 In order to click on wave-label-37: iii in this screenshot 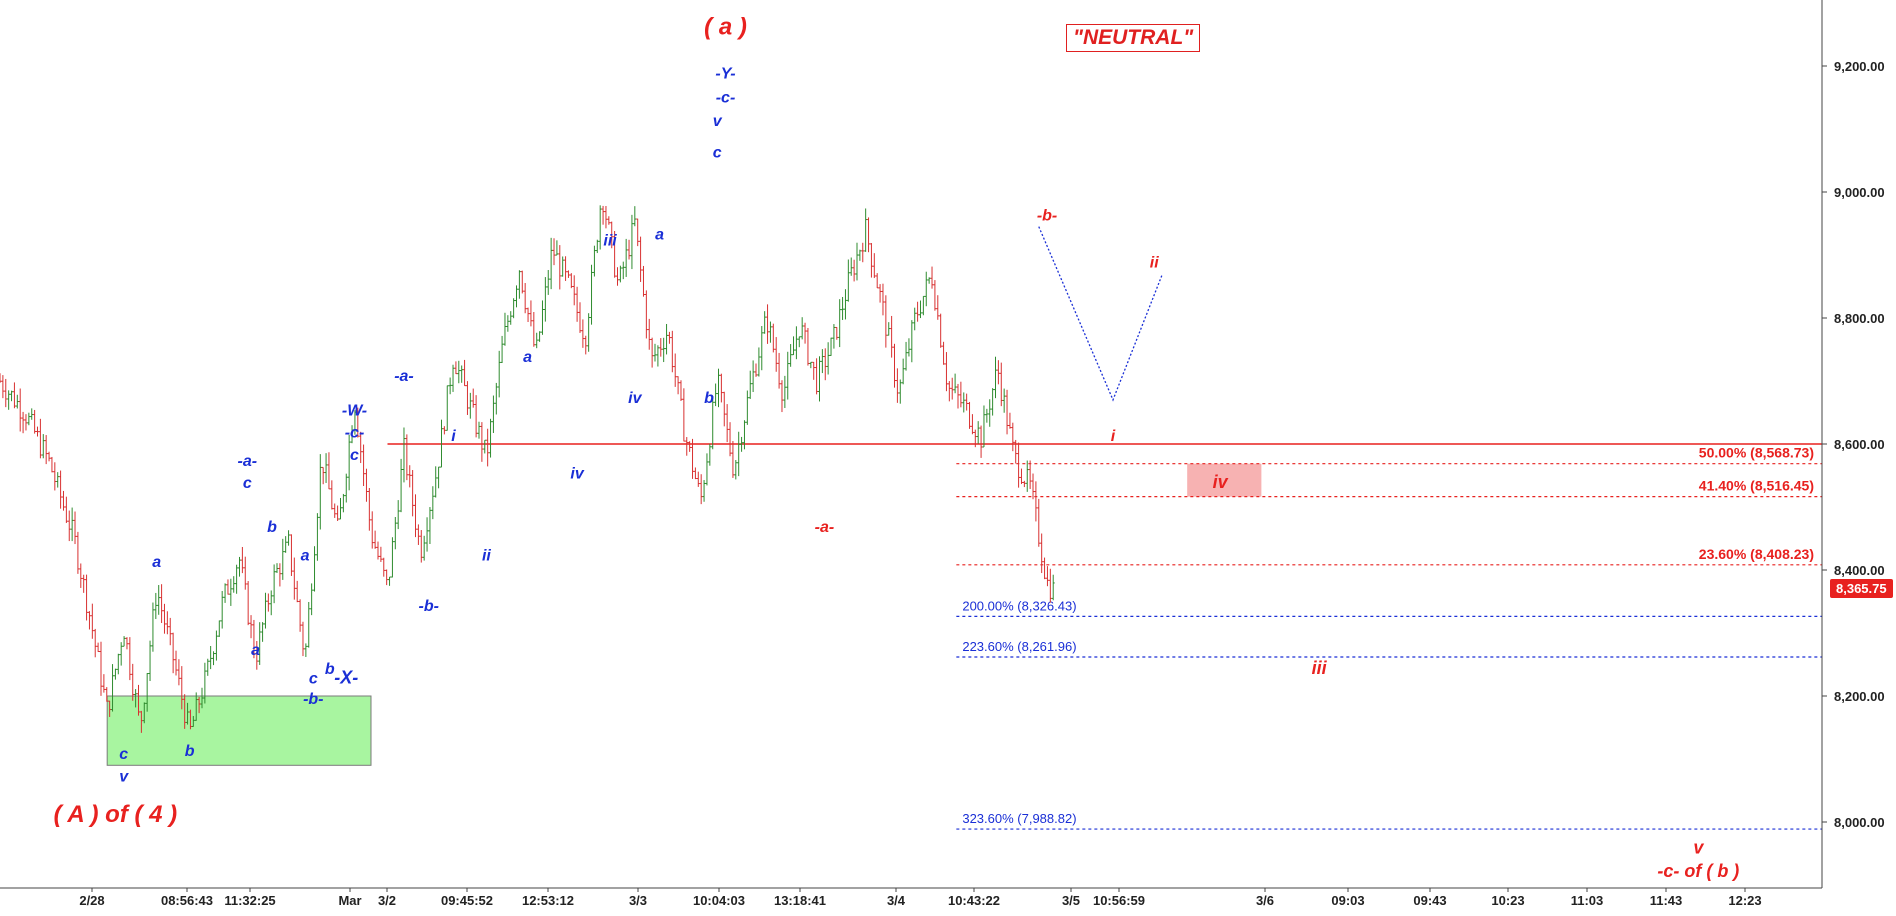, I will do `click(1320, 668)`.